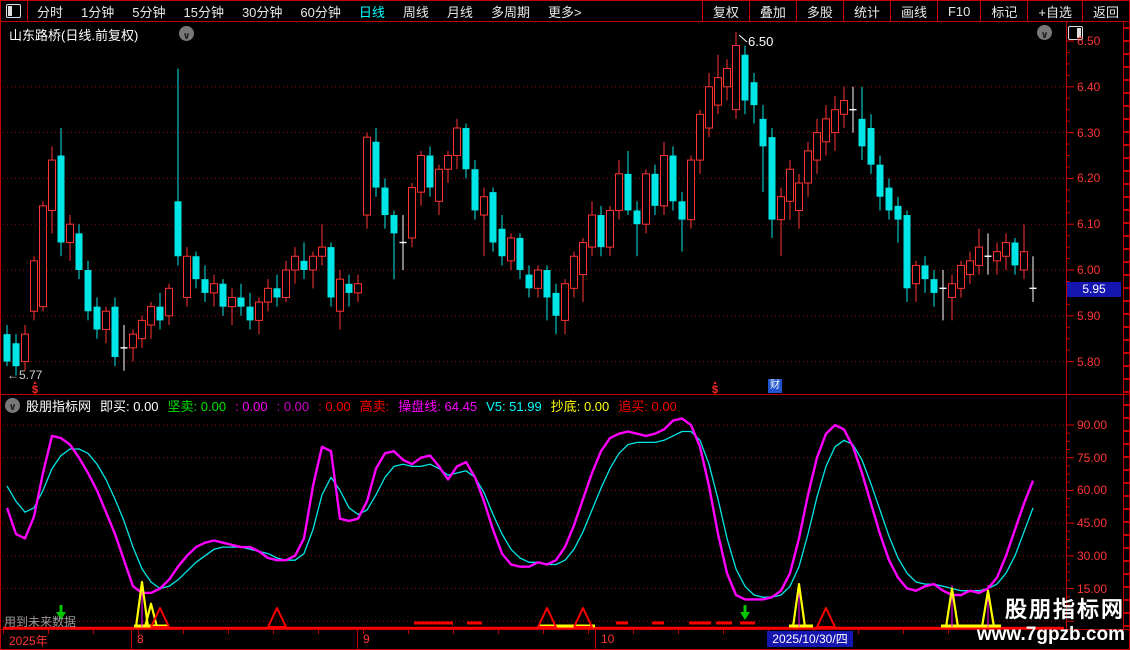 The image size is (1130, 650). I want to click on date-axis-label: 10, so click(608, 639).